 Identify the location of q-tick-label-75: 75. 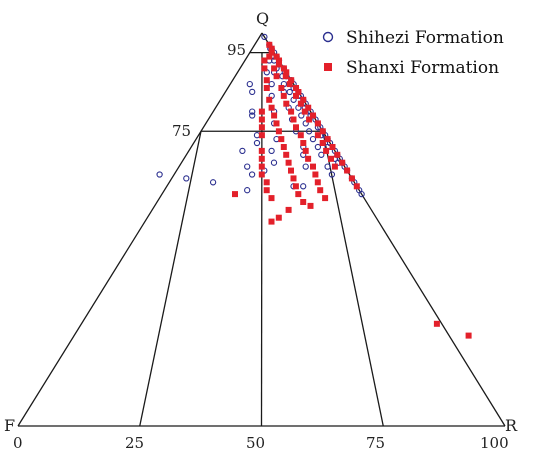
(181, 131).